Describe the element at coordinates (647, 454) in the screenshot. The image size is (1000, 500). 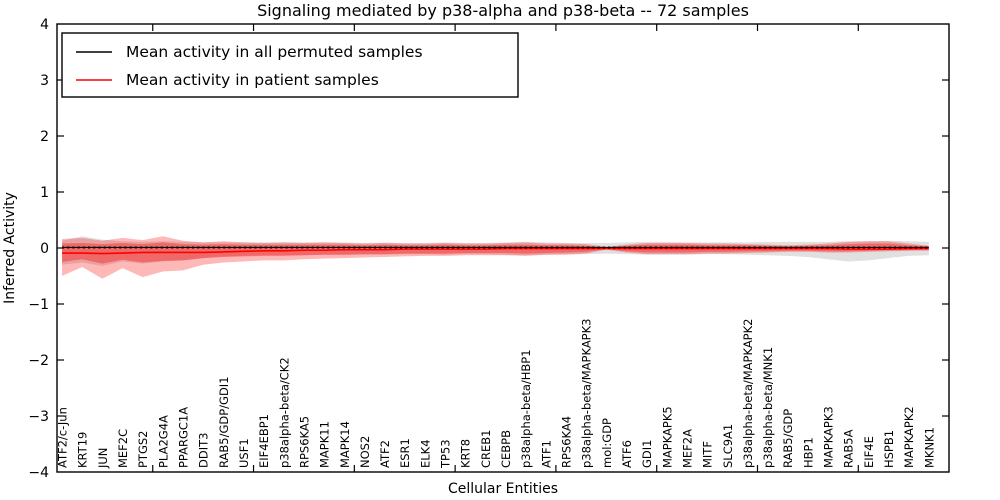
I see `category-label-gdi1: GDI1` at that location.